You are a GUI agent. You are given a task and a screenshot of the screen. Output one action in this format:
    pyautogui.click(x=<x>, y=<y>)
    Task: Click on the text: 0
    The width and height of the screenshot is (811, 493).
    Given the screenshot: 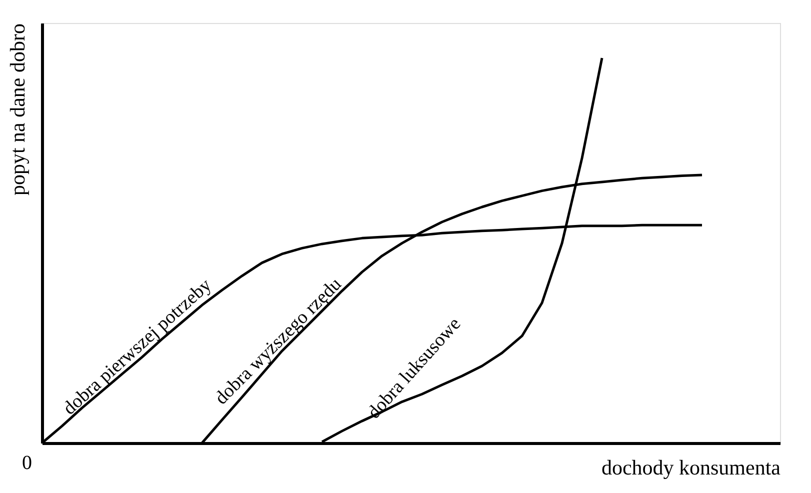 What is the action you would take?
    pyautogui.click(x=27, y=463)
    